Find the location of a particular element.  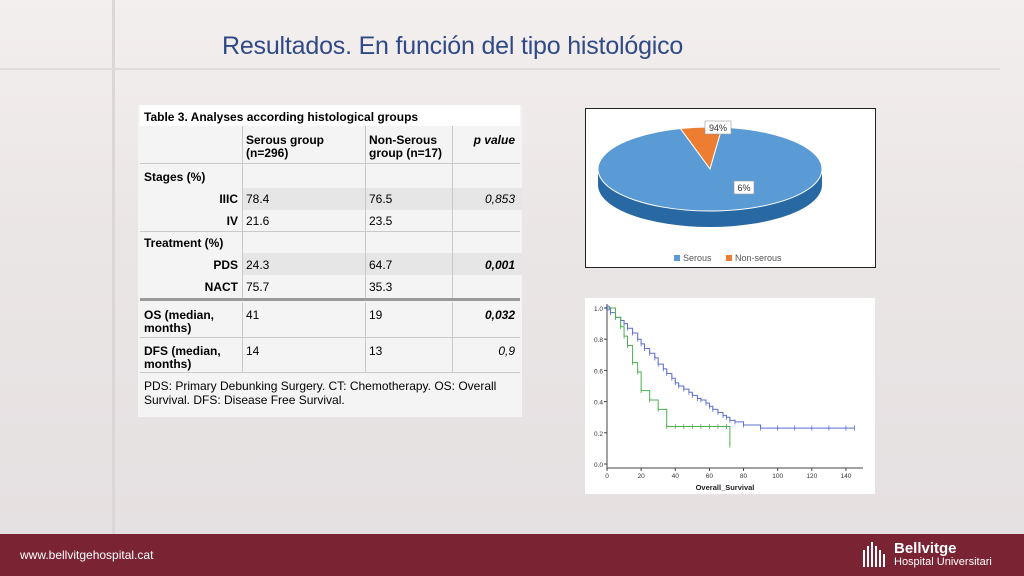

x-tick-label: 80 is located at coordinates (744, 476).